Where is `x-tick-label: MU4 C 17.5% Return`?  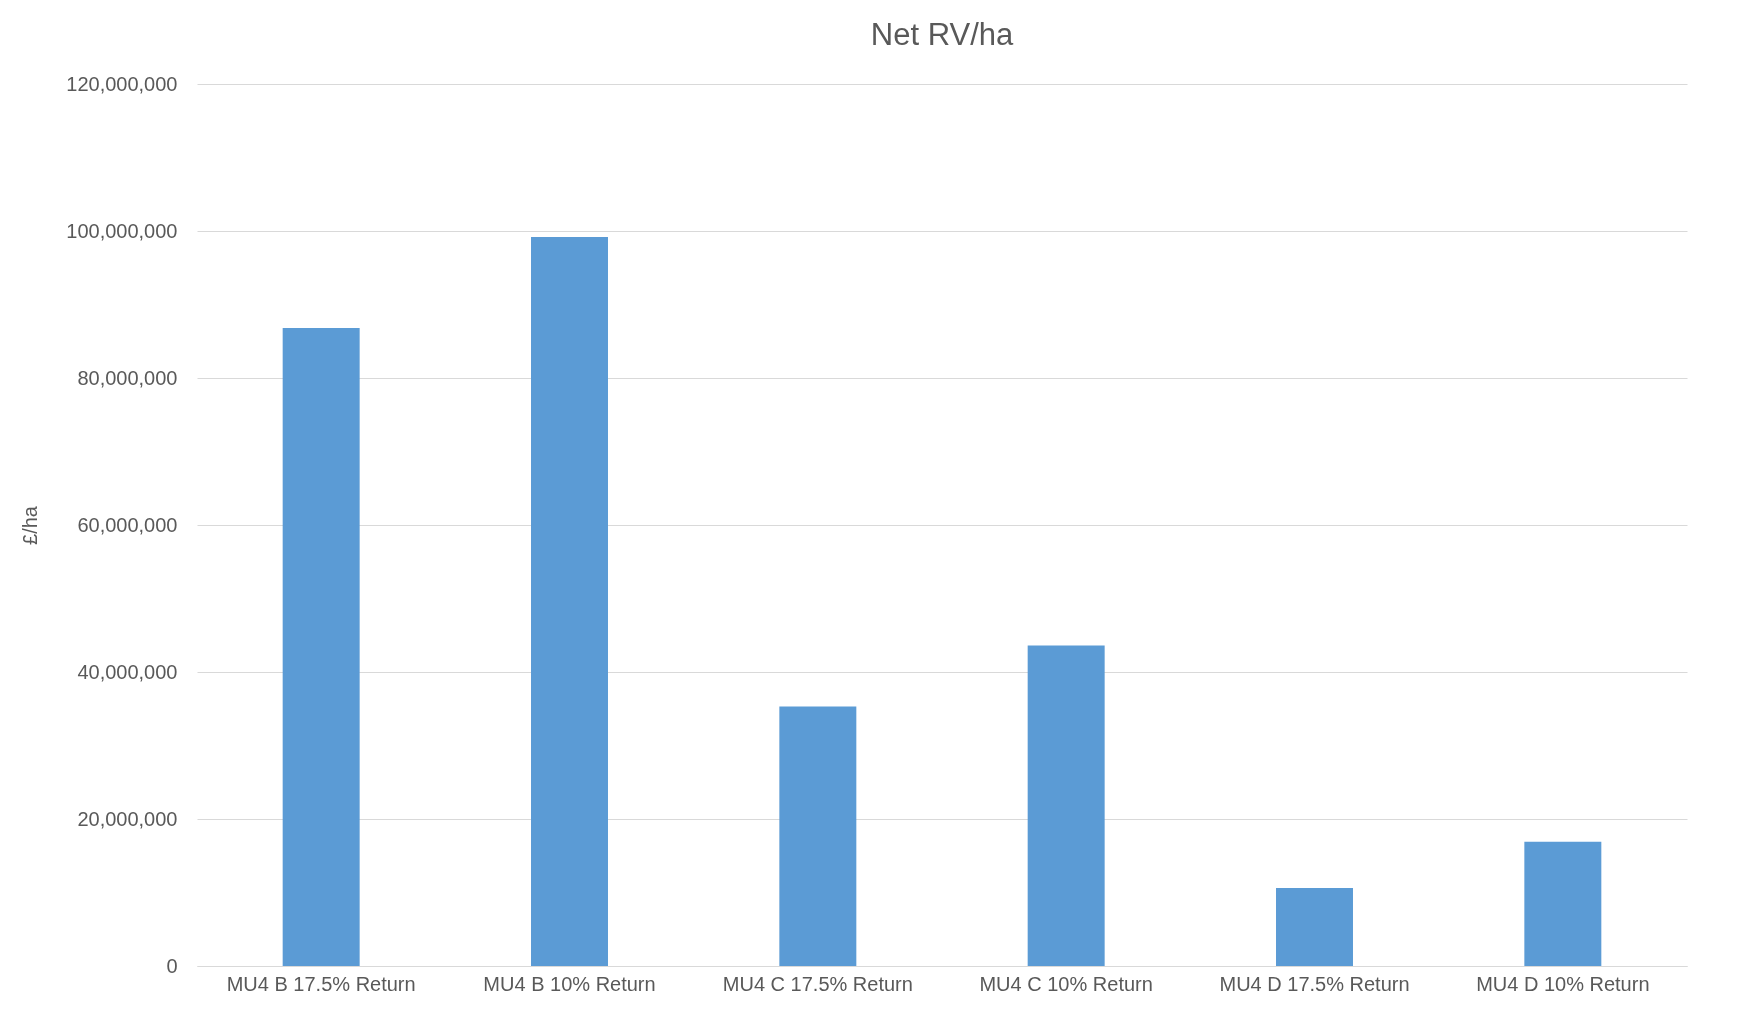 x-tick-label: MU4 C 17.5% Return is located at coordinates (817, 983).